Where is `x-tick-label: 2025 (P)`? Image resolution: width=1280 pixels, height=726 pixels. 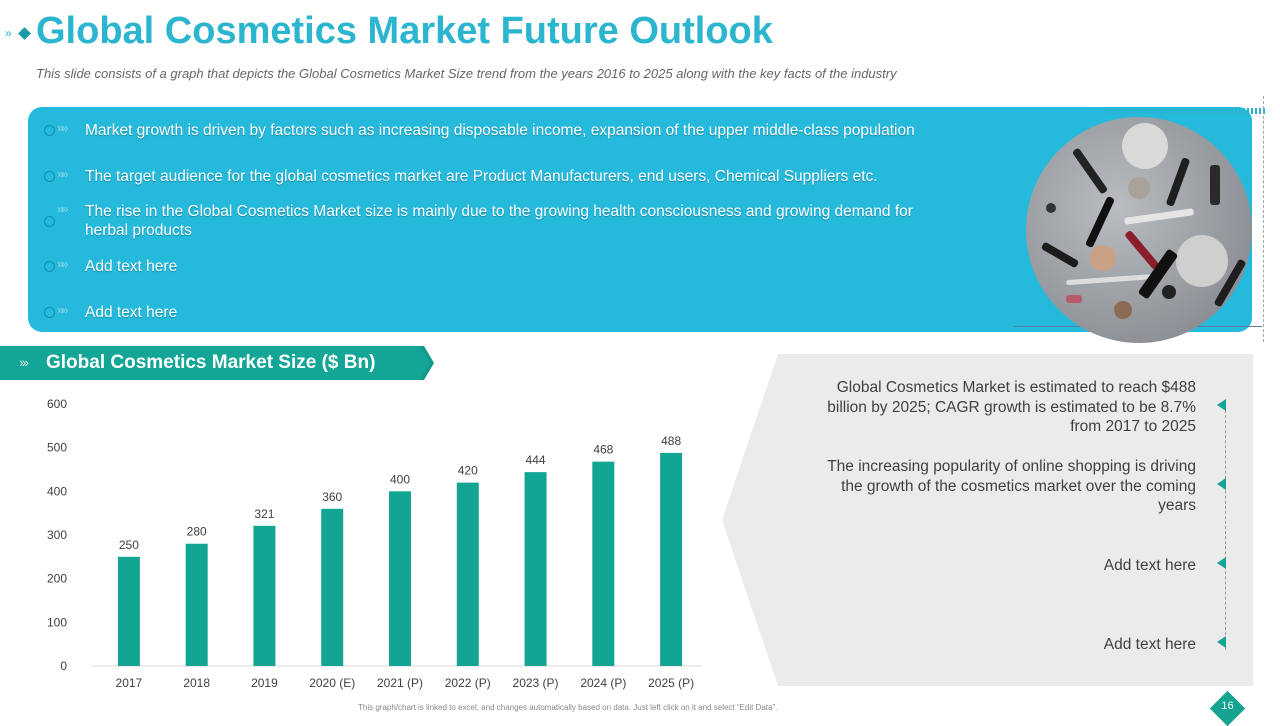
x-tick-label: 2025 (P) is located at coordinates (671, 683).